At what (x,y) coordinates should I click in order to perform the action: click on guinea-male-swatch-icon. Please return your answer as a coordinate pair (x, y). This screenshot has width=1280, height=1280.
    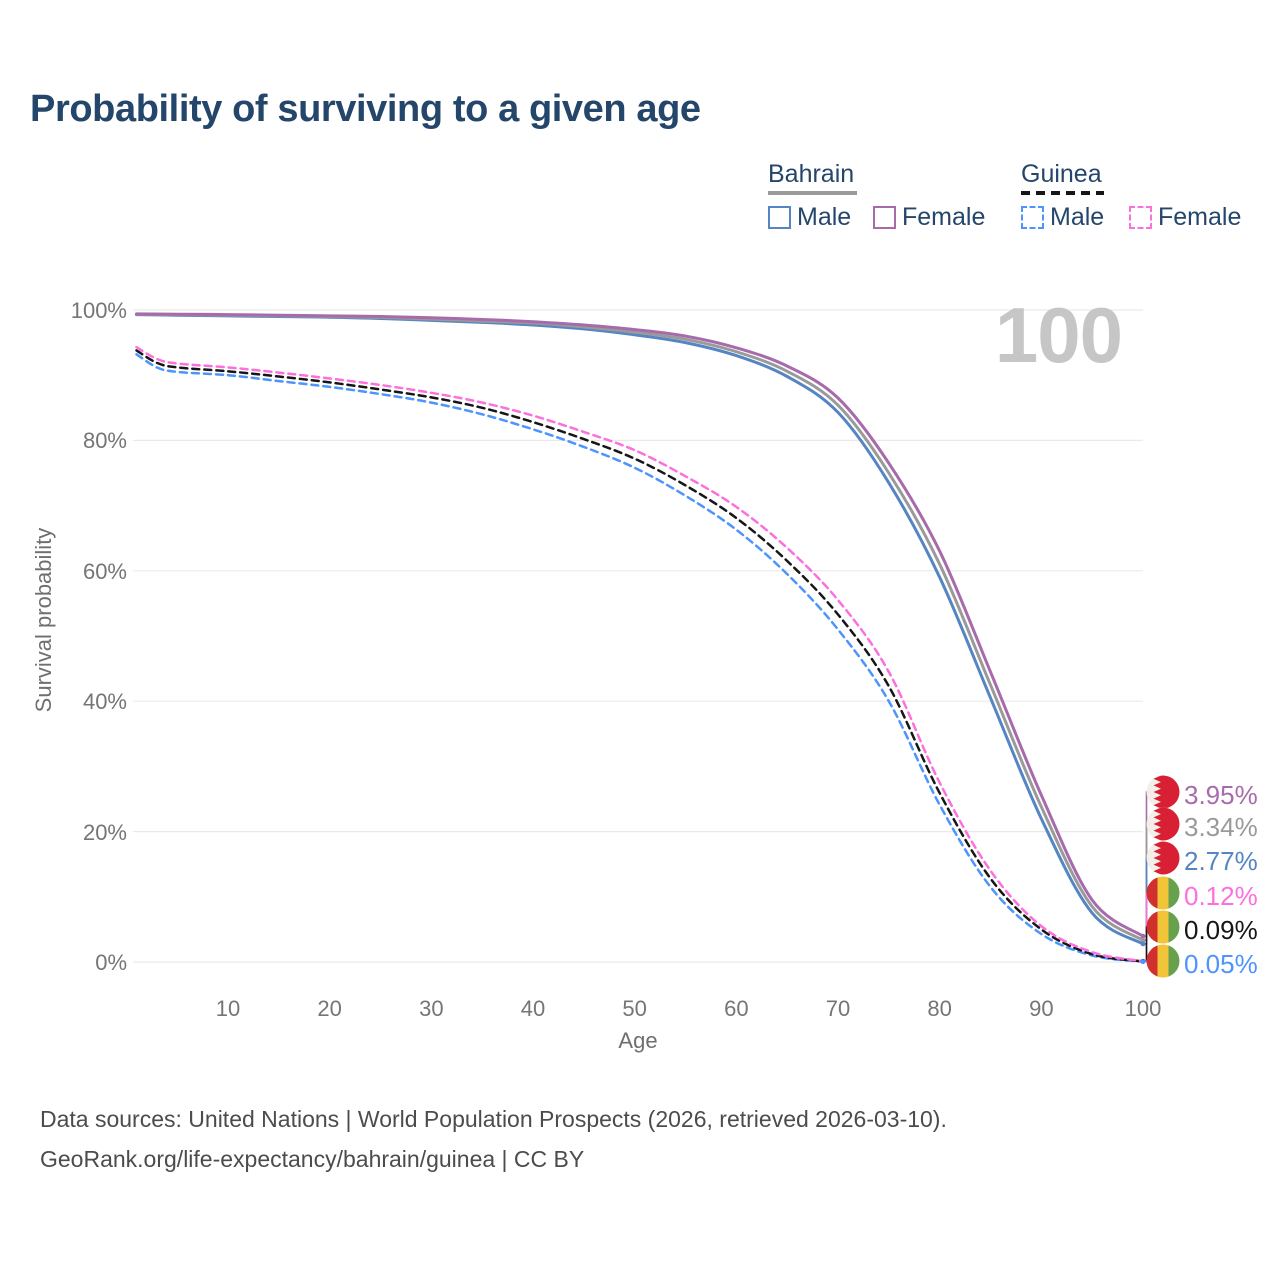
    Looking at the image, I should click on (1032, 217).